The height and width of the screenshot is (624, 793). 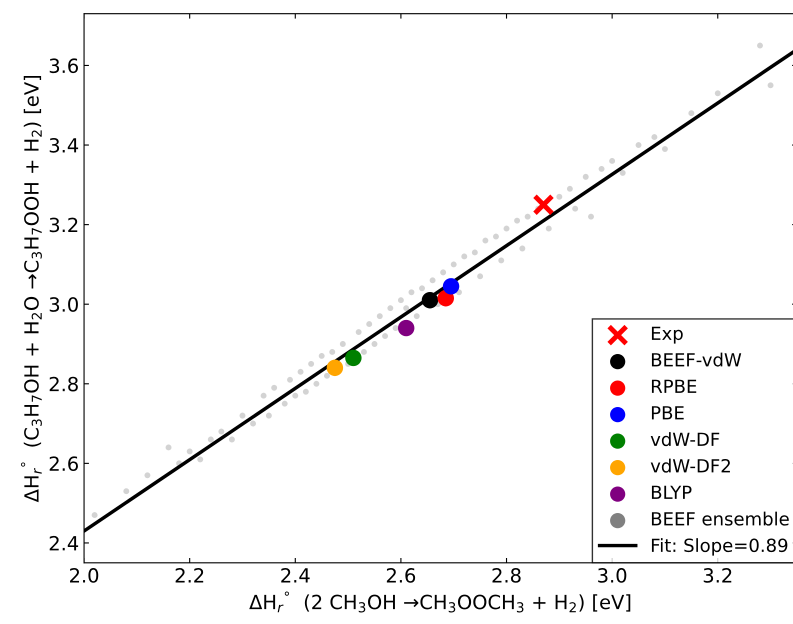 I want to click on x-tick-label: 2.0, so click(x=84, y=575).